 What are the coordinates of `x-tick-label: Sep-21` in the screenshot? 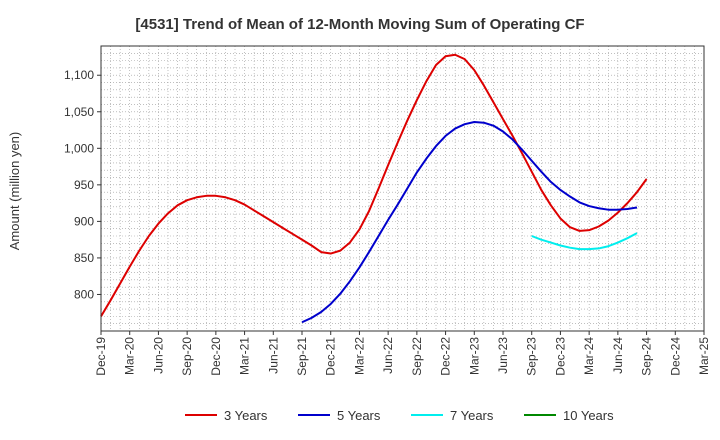 It's located at (302, 356).